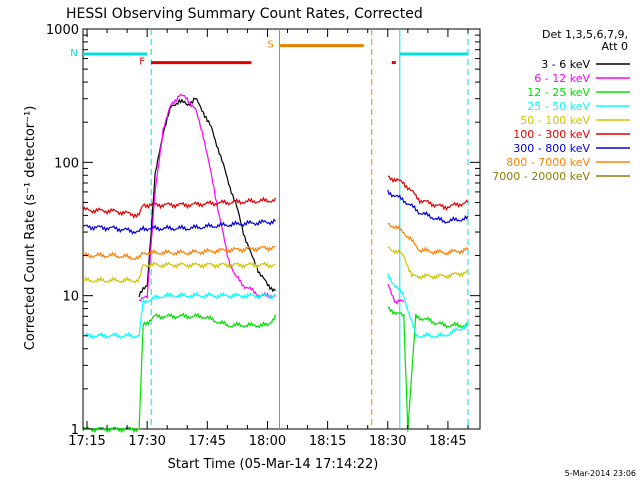  What do you see at coordinates (558, 92) in the screenshot?
I see `legend-entry-label: 12 - 25 keV` at bounding box center [558, 92].